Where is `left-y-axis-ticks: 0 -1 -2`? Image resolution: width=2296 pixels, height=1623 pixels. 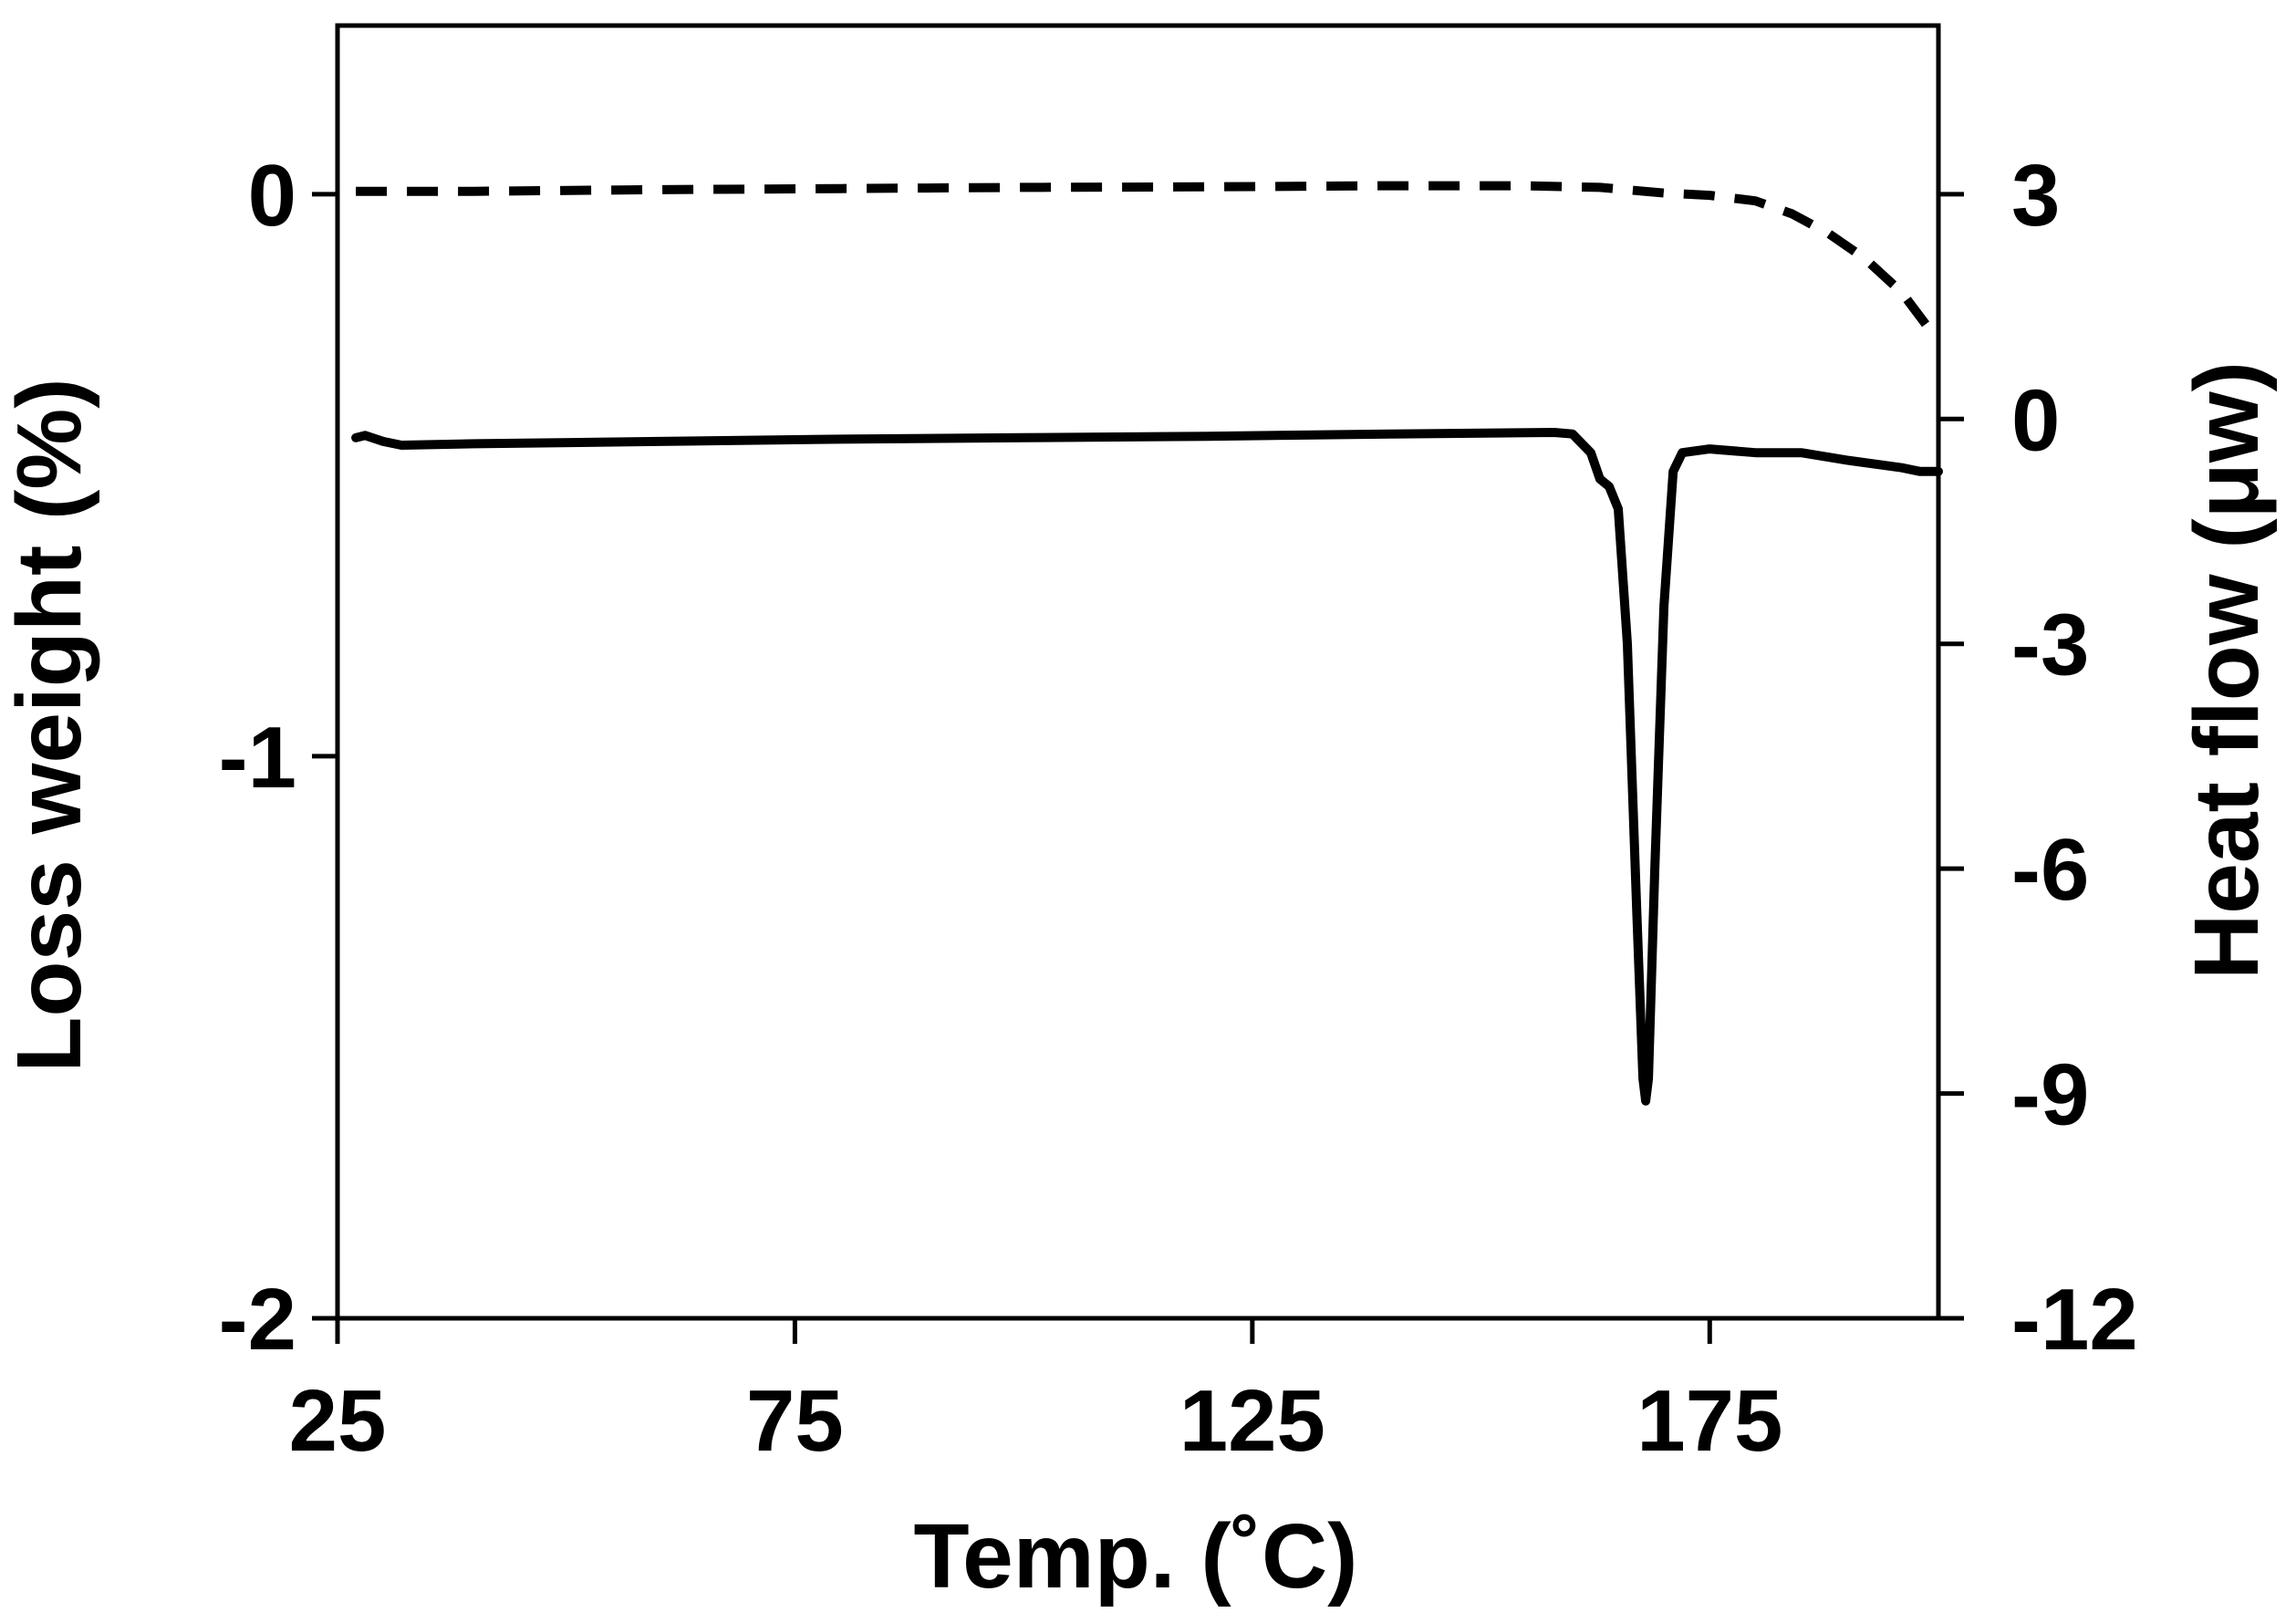
left-y-axis-ticks: 0 -1 -2 is located at coordinates (278, 758).